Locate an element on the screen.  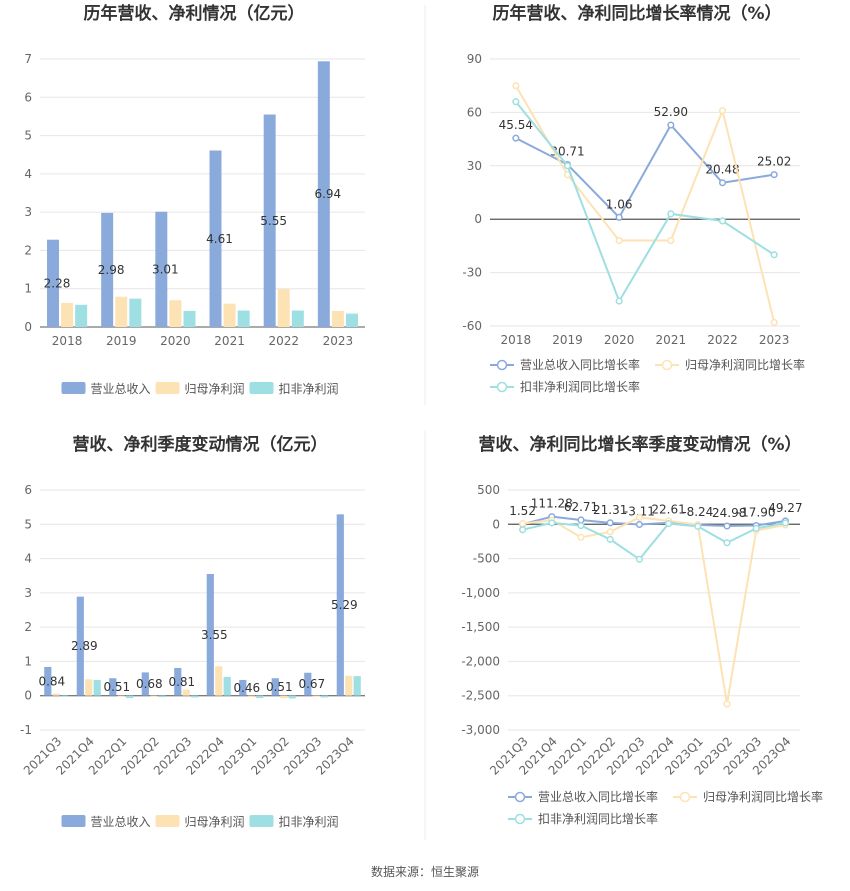
chart4-data-label: 22.61 is located at coordinates (668, 510).